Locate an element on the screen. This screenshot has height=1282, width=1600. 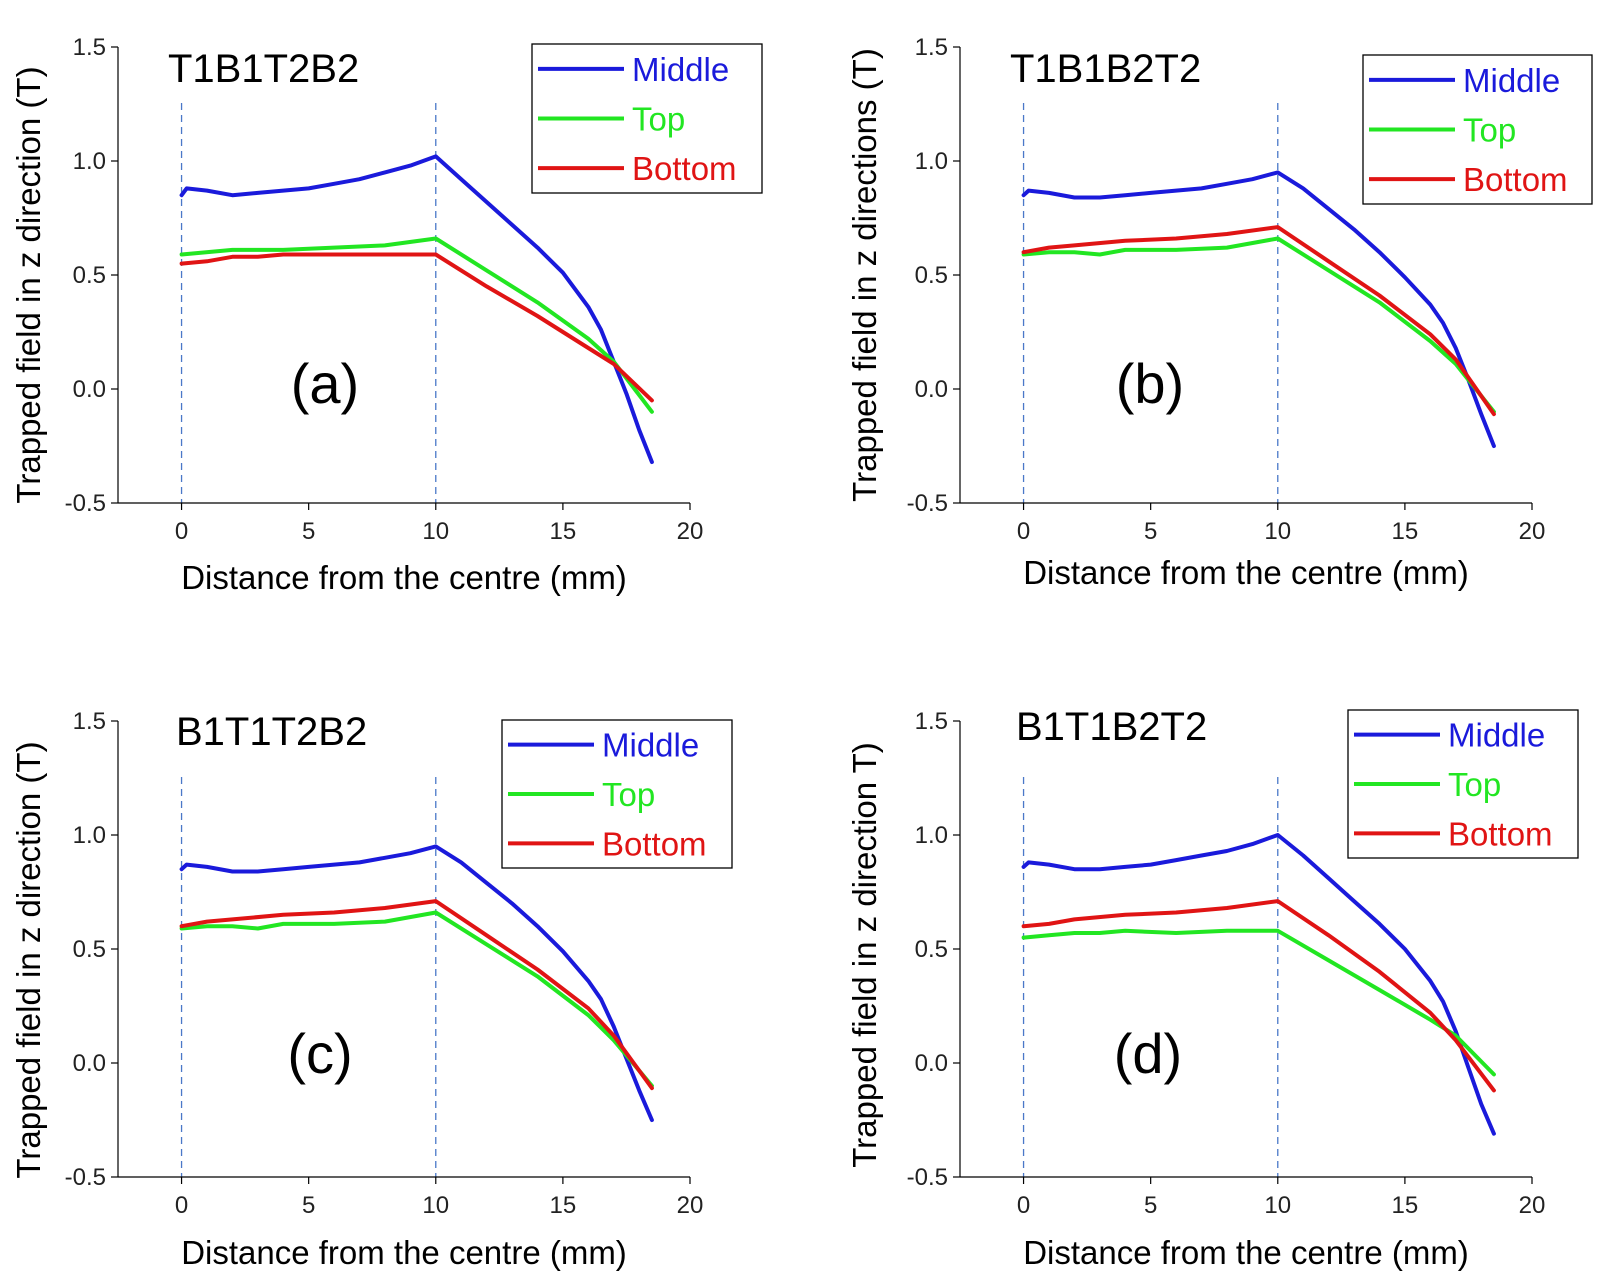
panel-title: B1T1T2B2 is located at coordinates (271, 732).